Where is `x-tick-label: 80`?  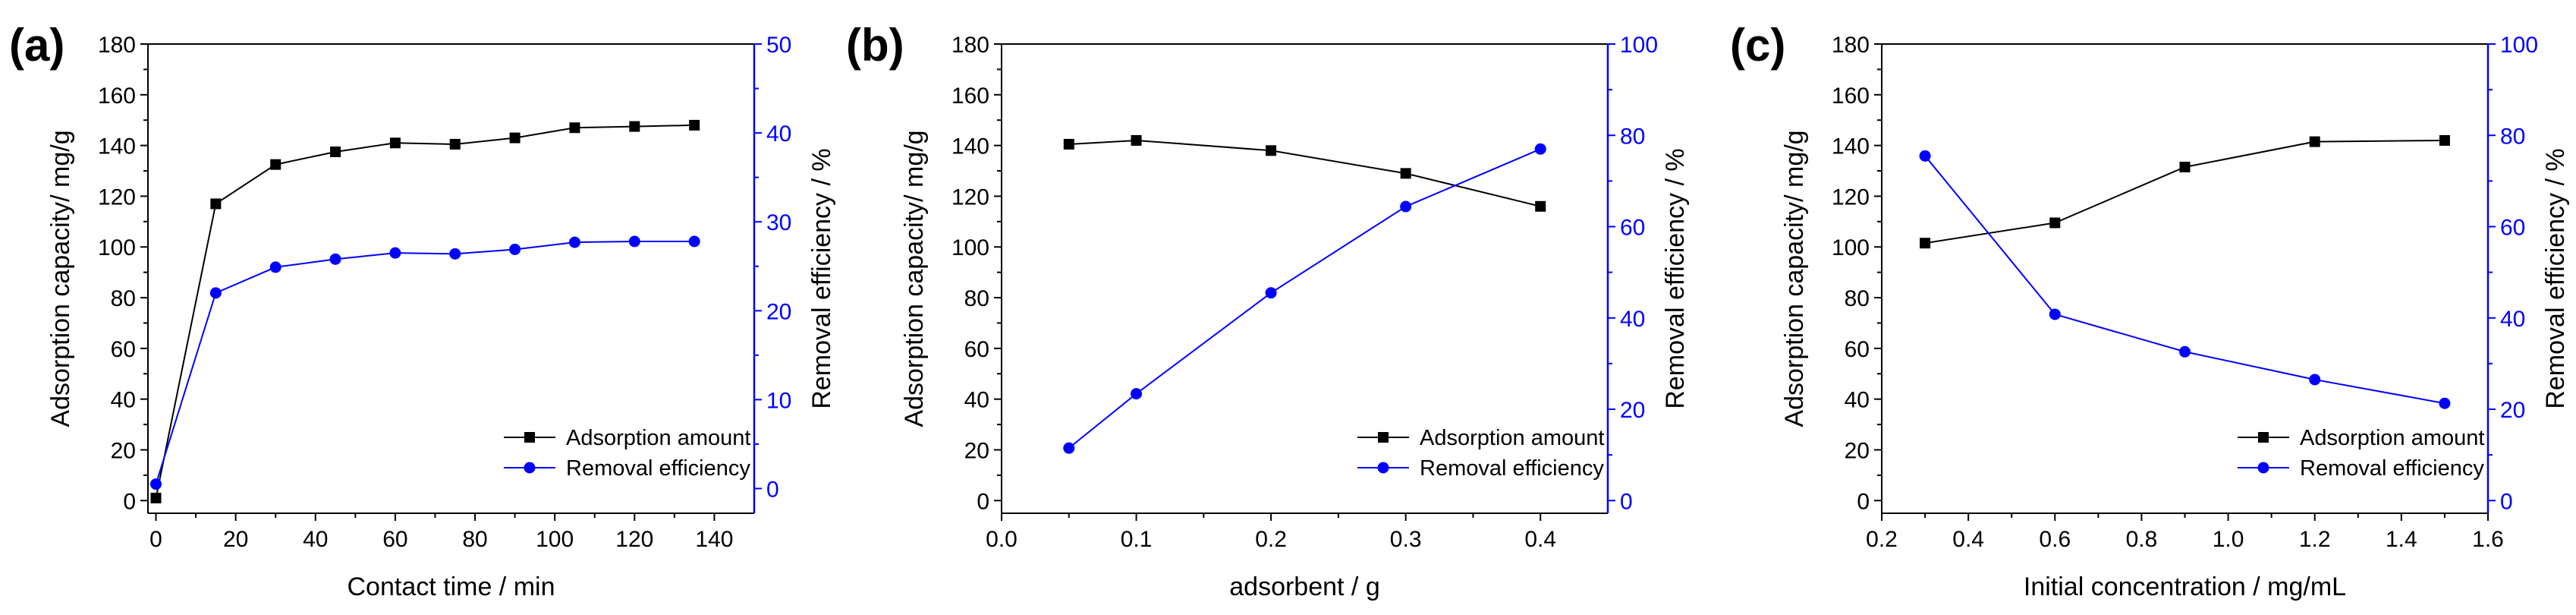
x-tick-label: 80 is located at coordinates (474, 540).